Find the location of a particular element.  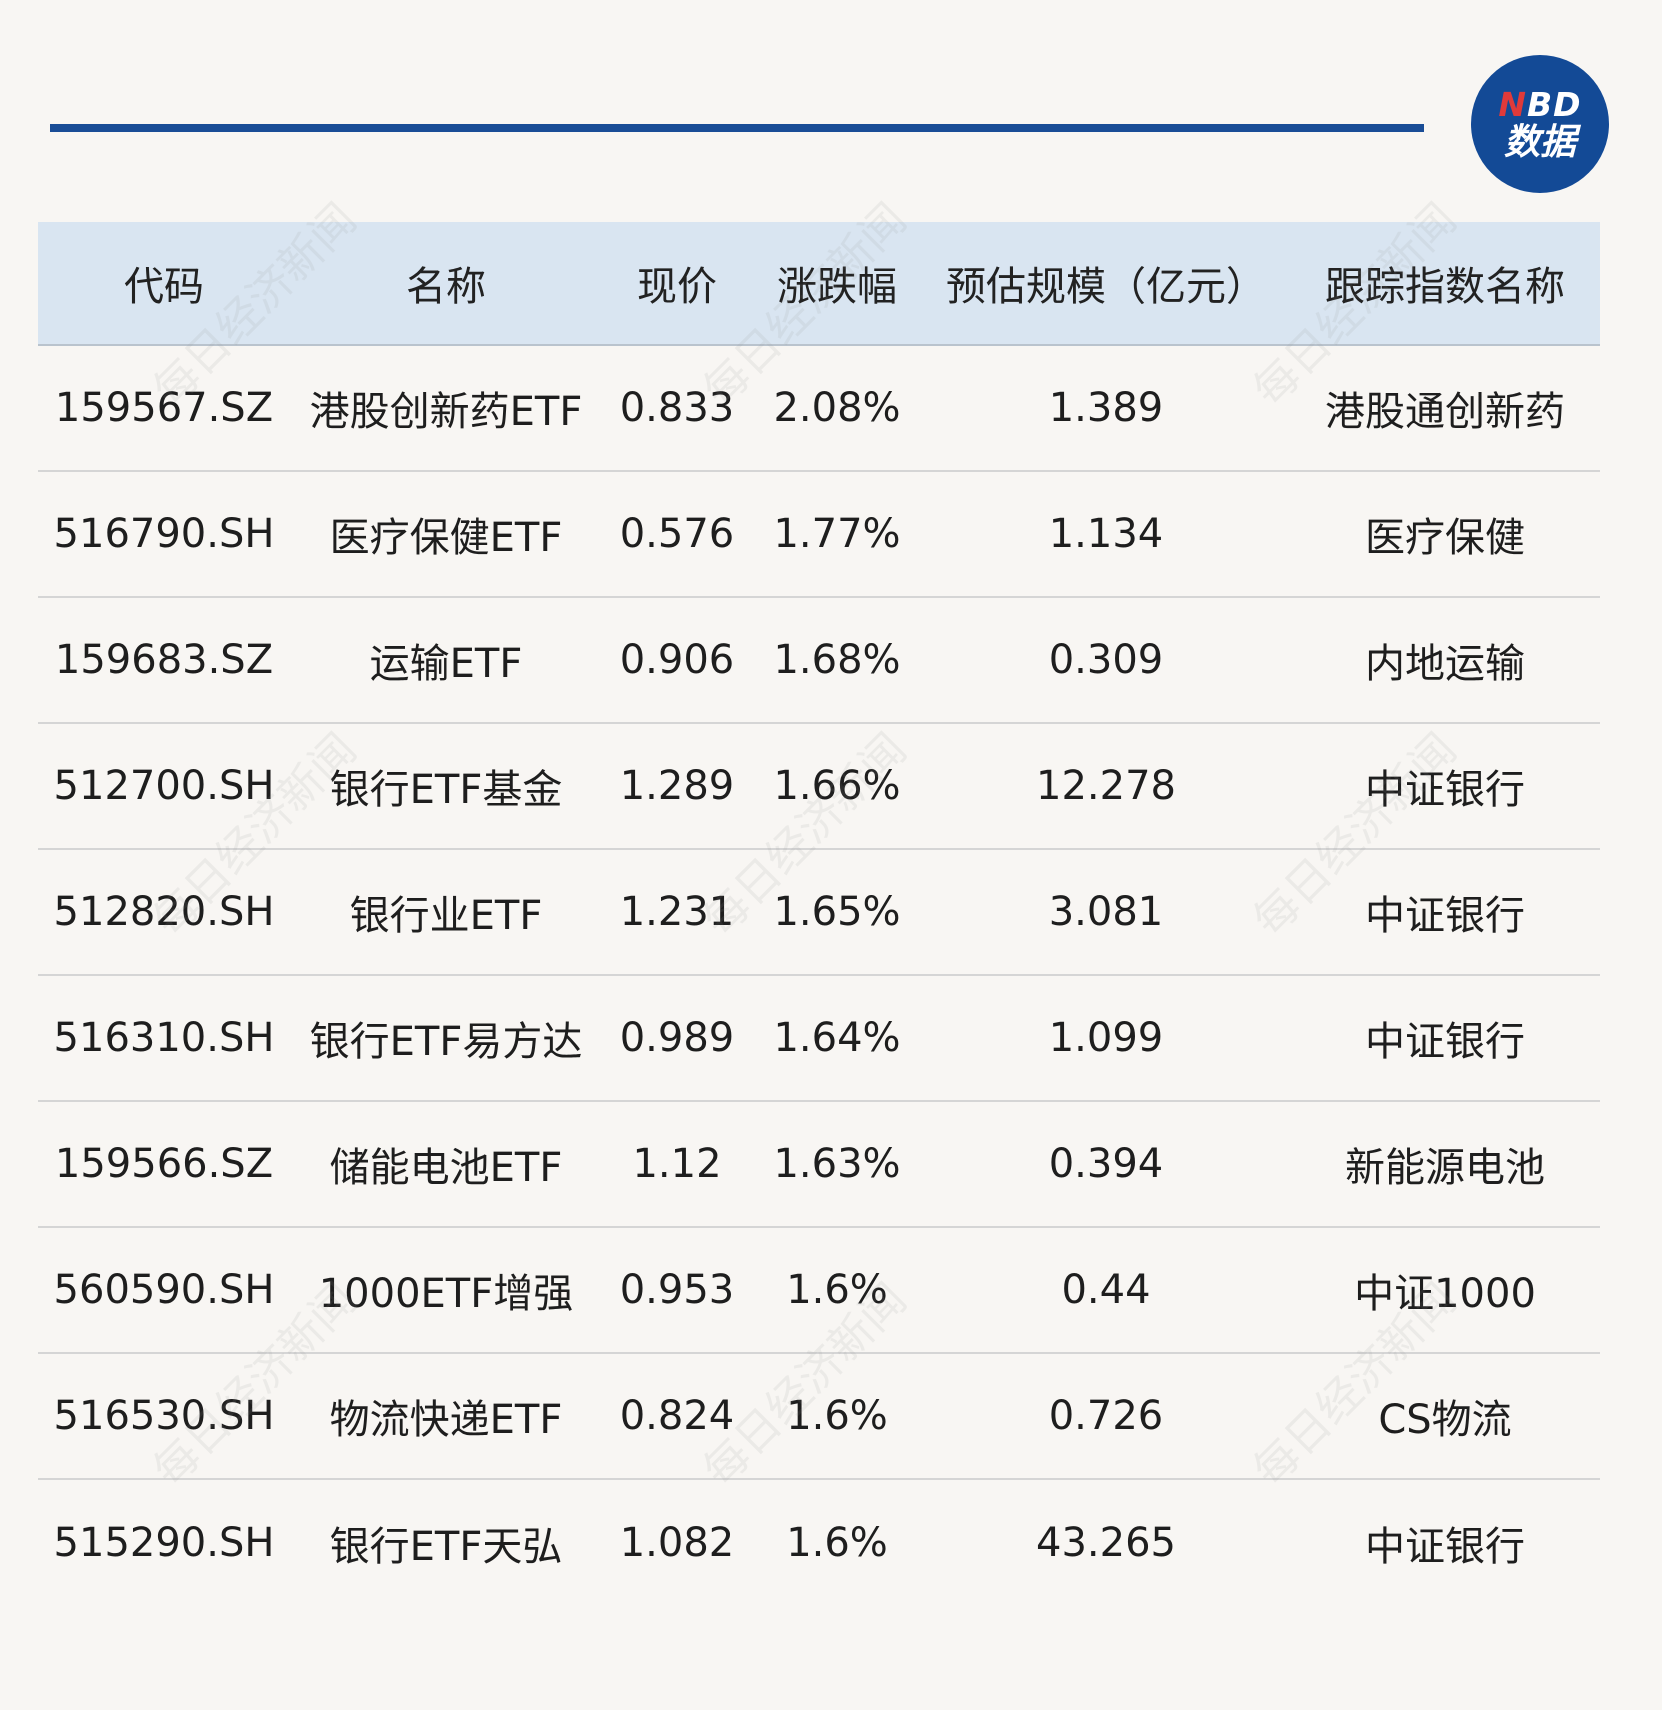

table-row: 515290.SH 银行ETF天弘 1.082 1.6% 43.265 中证银行 is located at coordinates (819, 1543).